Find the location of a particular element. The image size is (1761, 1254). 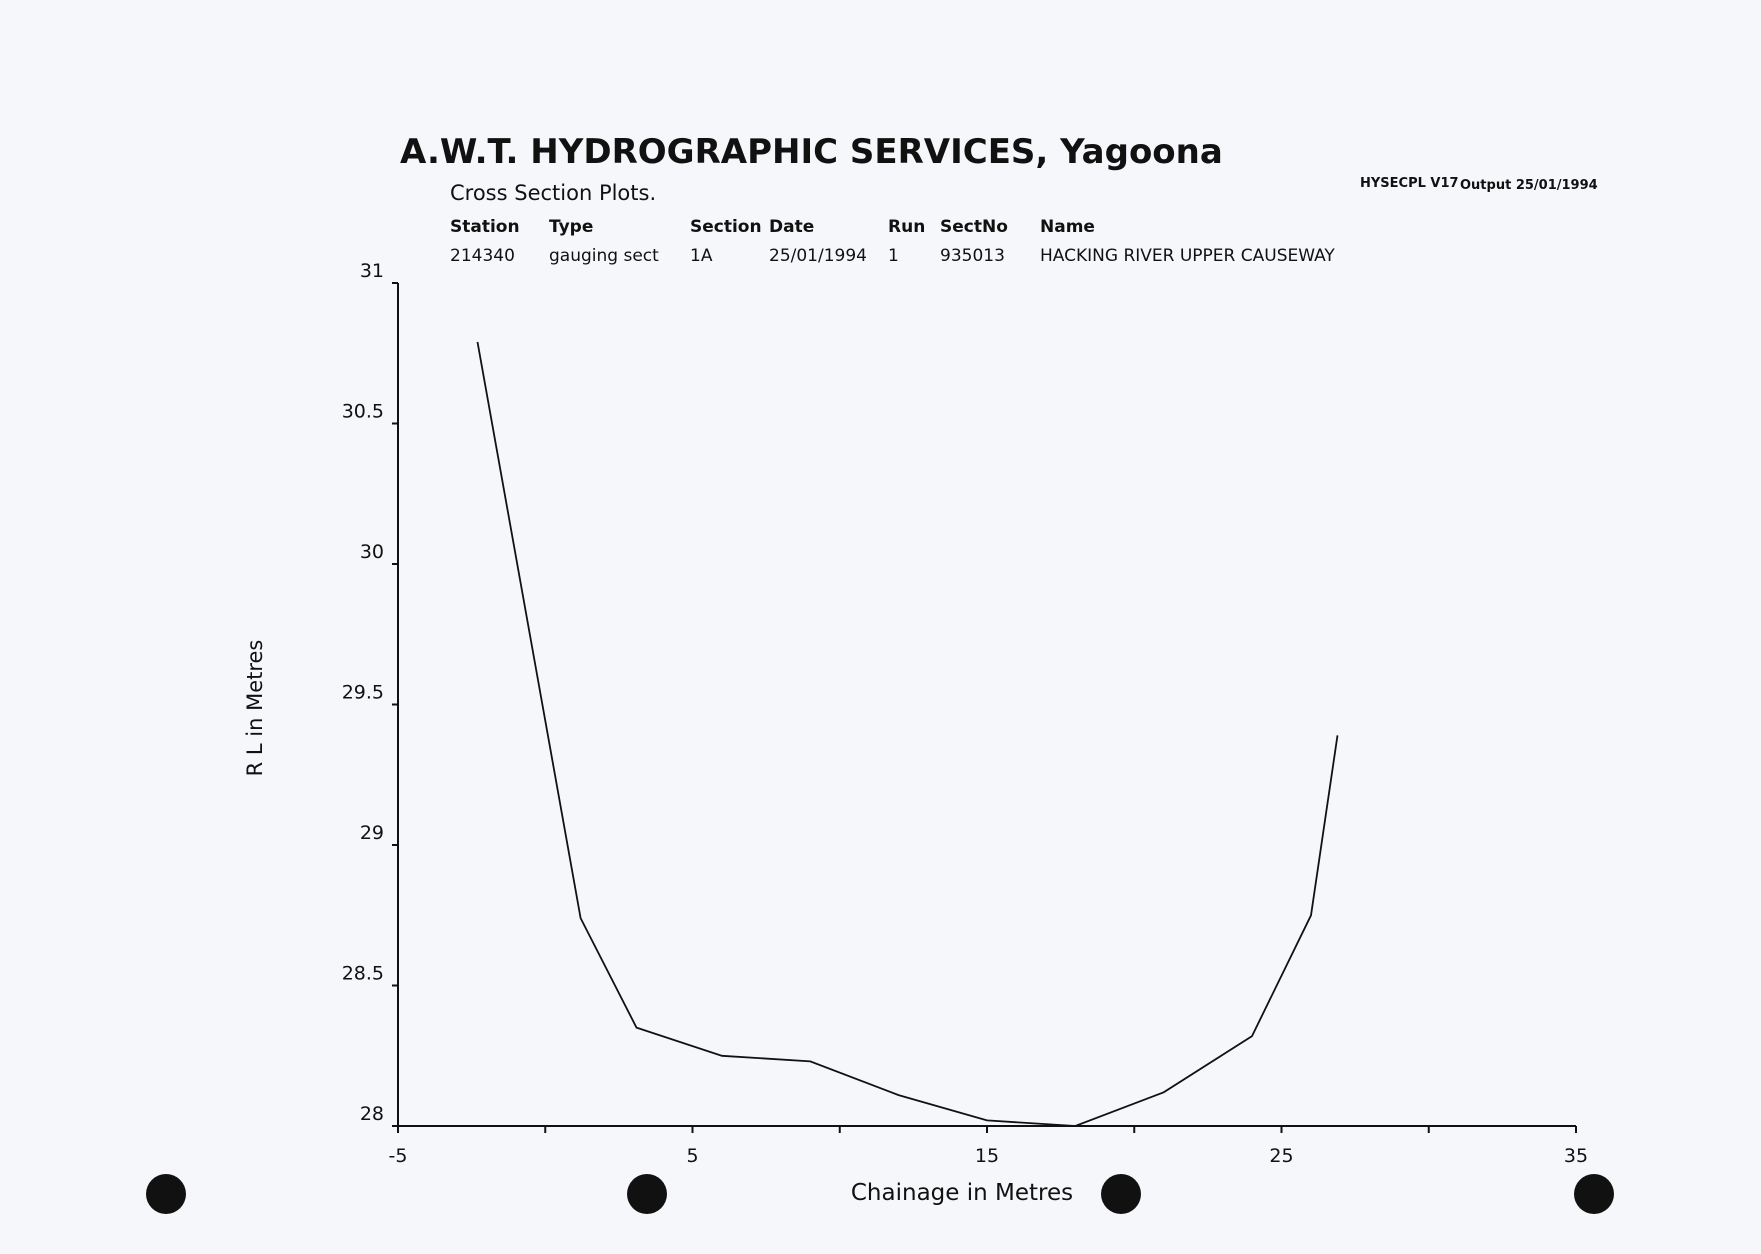

x-tick-label: 5 is located at coordinates (692, 1156).